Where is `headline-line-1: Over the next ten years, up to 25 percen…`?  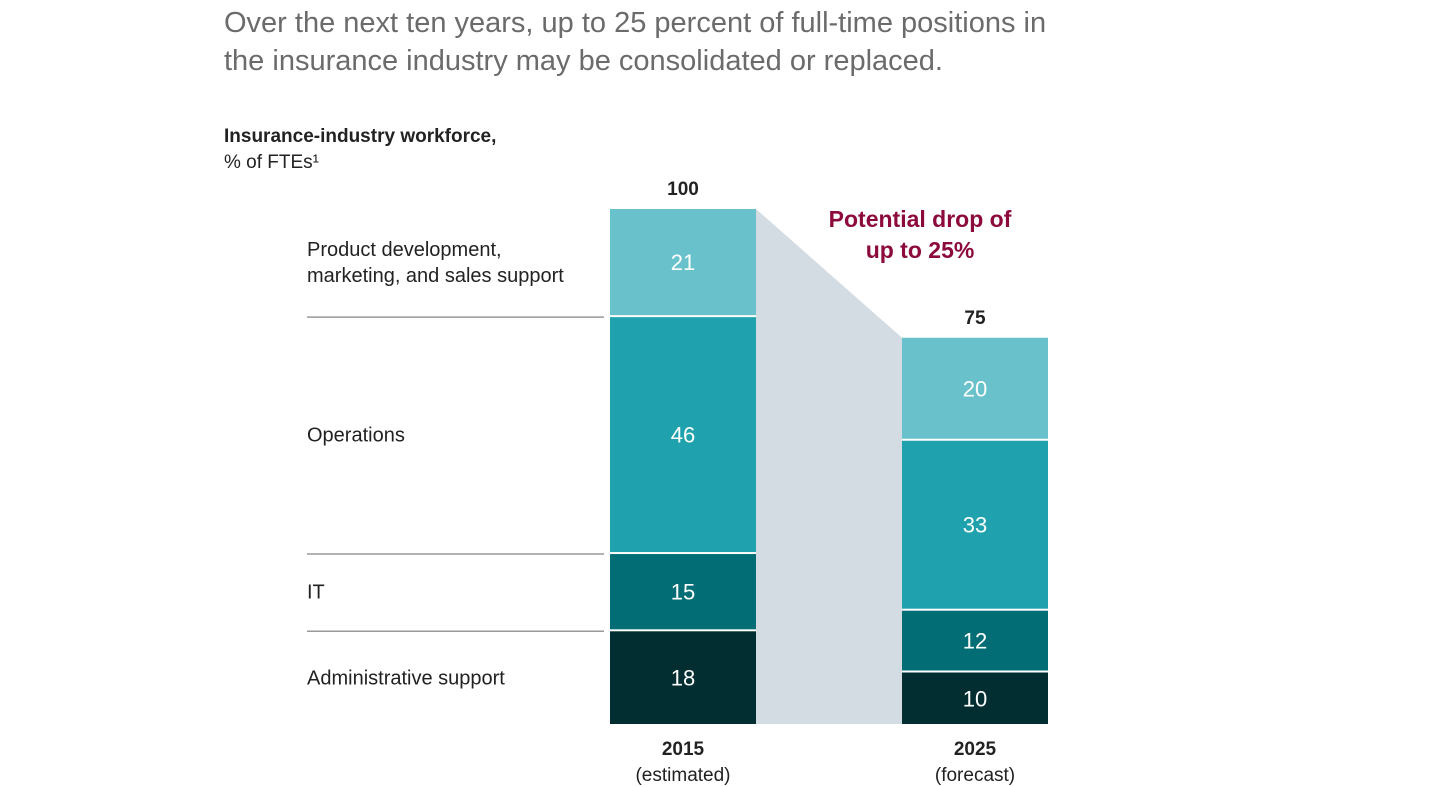
headline-line-1: Over the next ten years, up to 25 percen… is located at coordinates (635, 23).